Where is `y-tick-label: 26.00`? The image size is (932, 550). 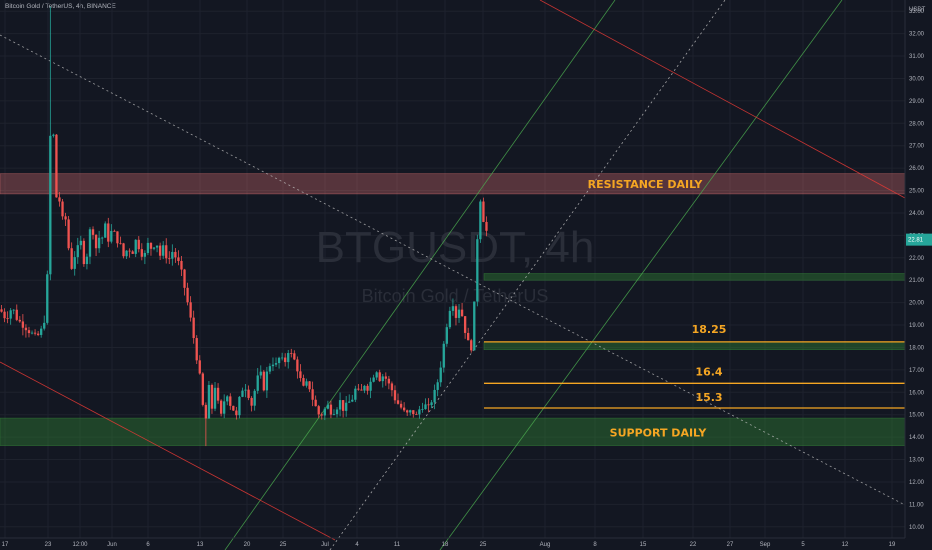 y-tick-label: 26.00 is located at coordinates (917, 169).